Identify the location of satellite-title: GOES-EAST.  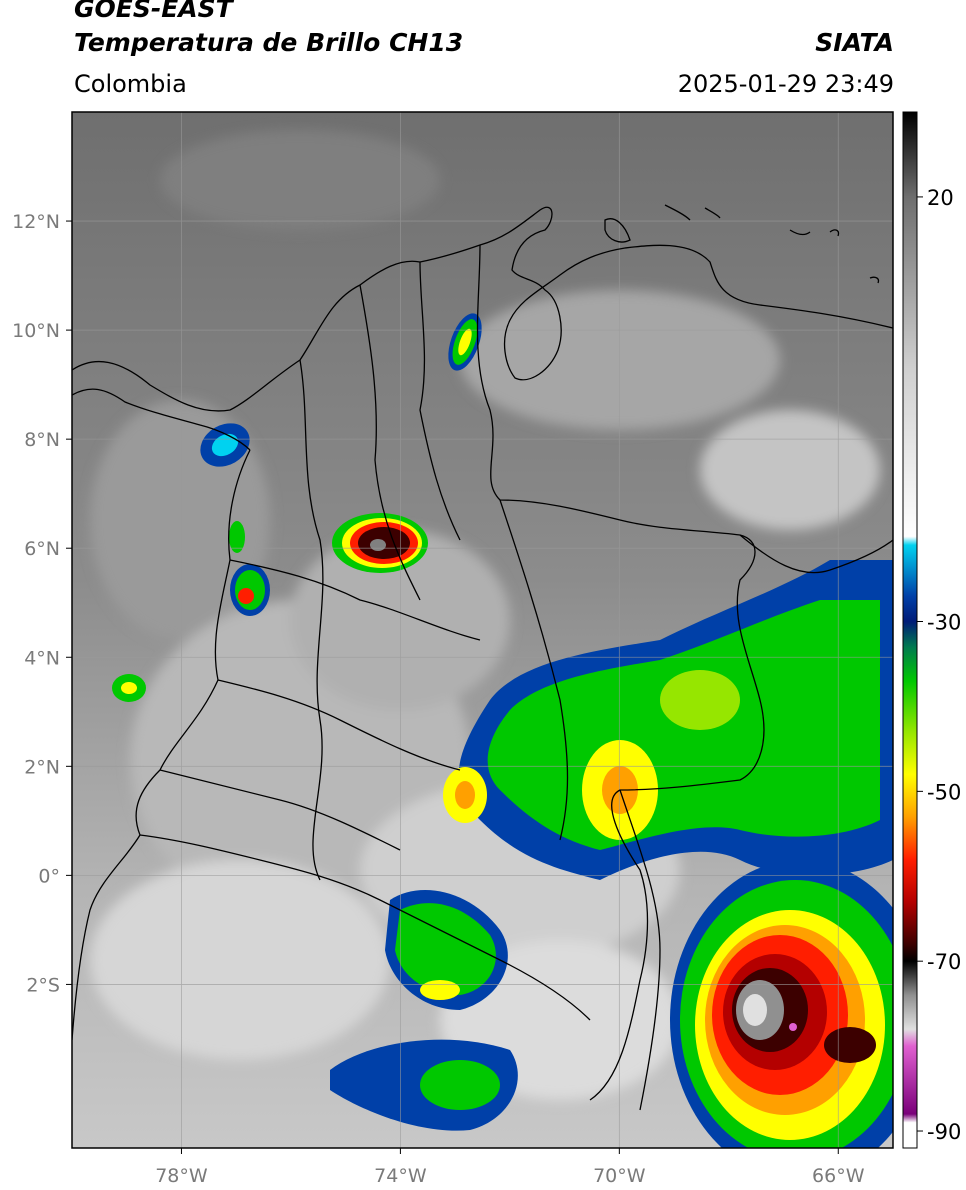
(153, 11).